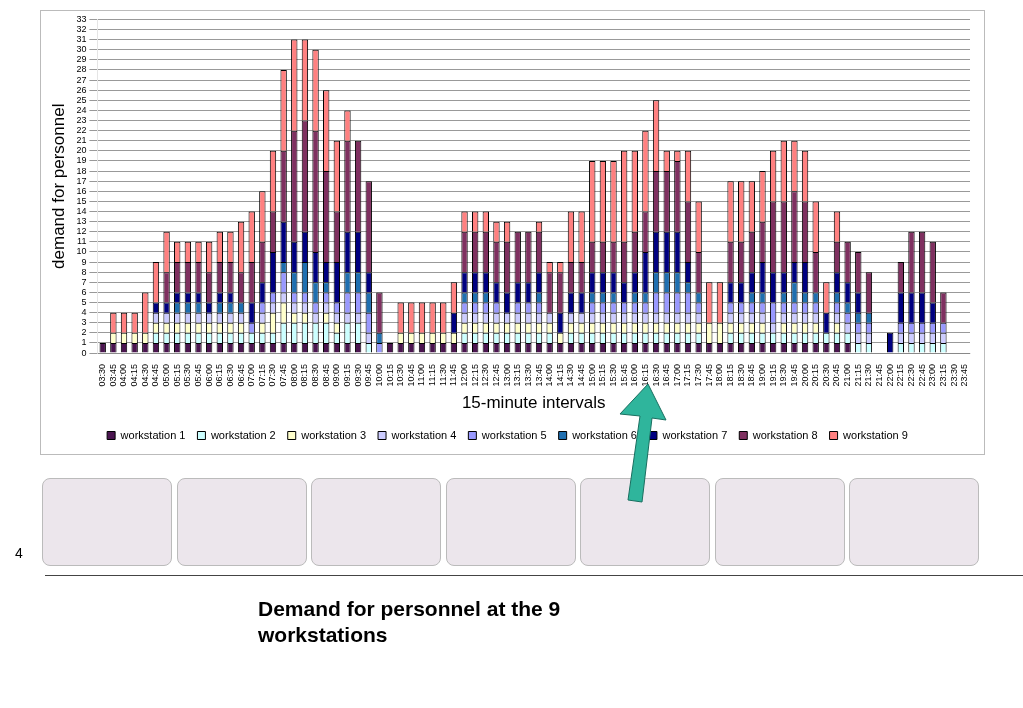 This screenshot has width=1023, height=708. Describe the element at coordinates (81, 109) in the screenshot. I see `y-tick-label: 24` at that location.